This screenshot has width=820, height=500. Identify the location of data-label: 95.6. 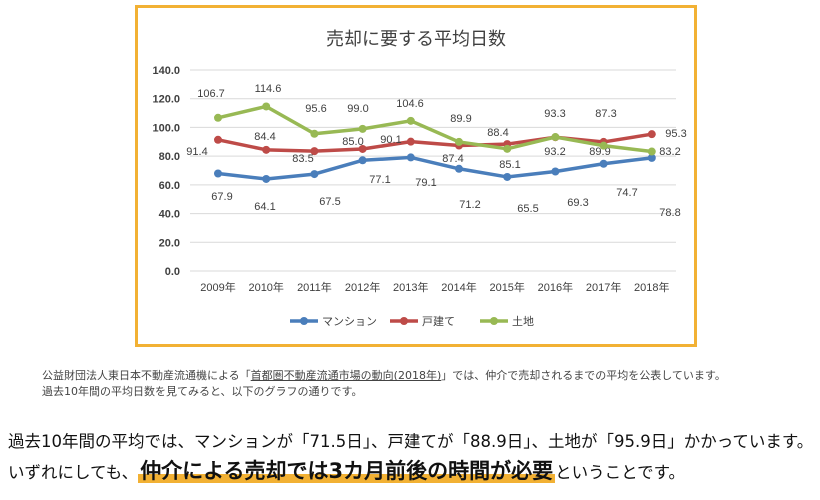
(315, 109).